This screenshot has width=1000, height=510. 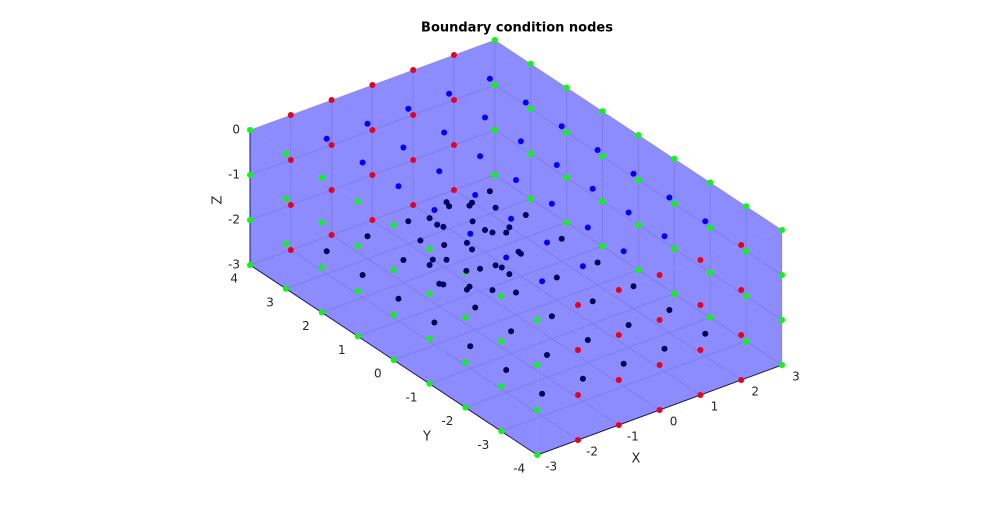 I want to click on y-tick-label: -4, so click(x=519, y=469).